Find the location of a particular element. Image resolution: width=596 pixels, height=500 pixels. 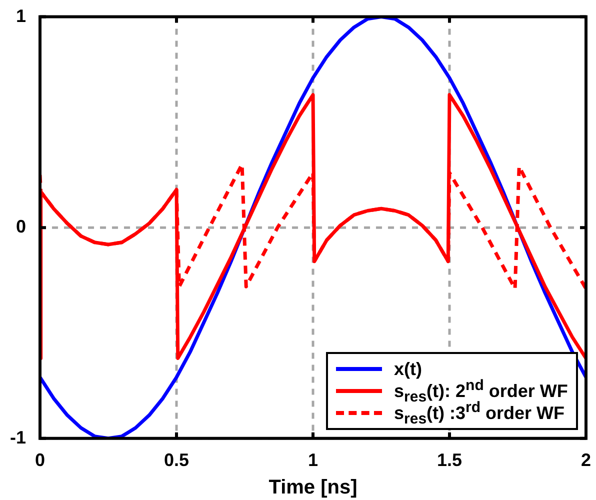

y-tick-label: 1 is located at coordinates (21, 16).